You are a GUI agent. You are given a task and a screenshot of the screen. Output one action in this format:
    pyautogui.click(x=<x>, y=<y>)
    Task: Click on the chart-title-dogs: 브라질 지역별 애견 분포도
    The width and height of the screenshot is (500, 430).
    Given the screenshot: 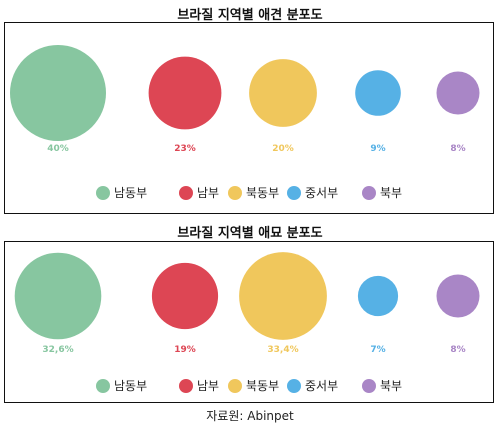 What is the action you would take?
    pyautogui.click(x=250, y=15)
    